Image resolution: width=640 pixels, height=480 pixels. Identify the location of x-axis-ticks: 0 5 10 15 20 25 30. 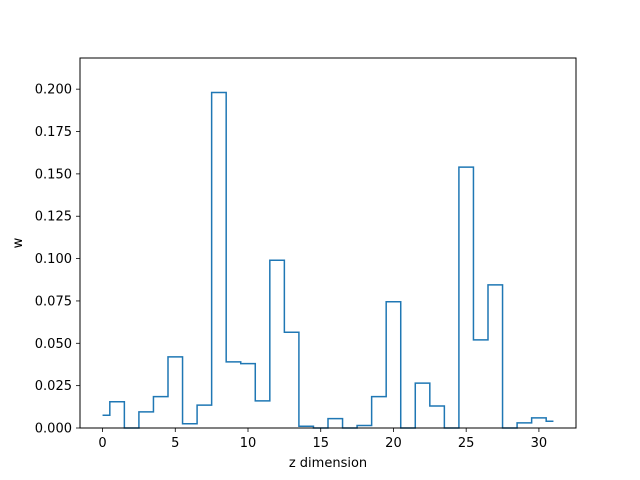
(322, 439).